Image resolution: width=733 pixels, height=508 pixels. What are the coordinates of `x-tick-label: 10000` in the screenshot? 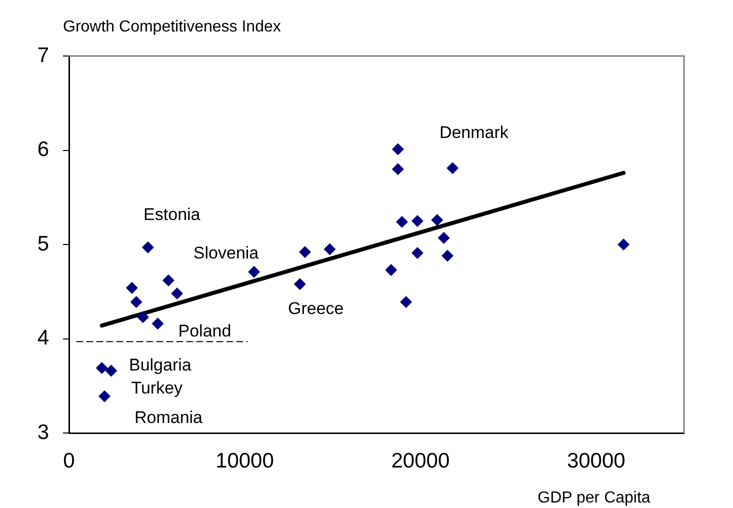 It's located at (245, 460).